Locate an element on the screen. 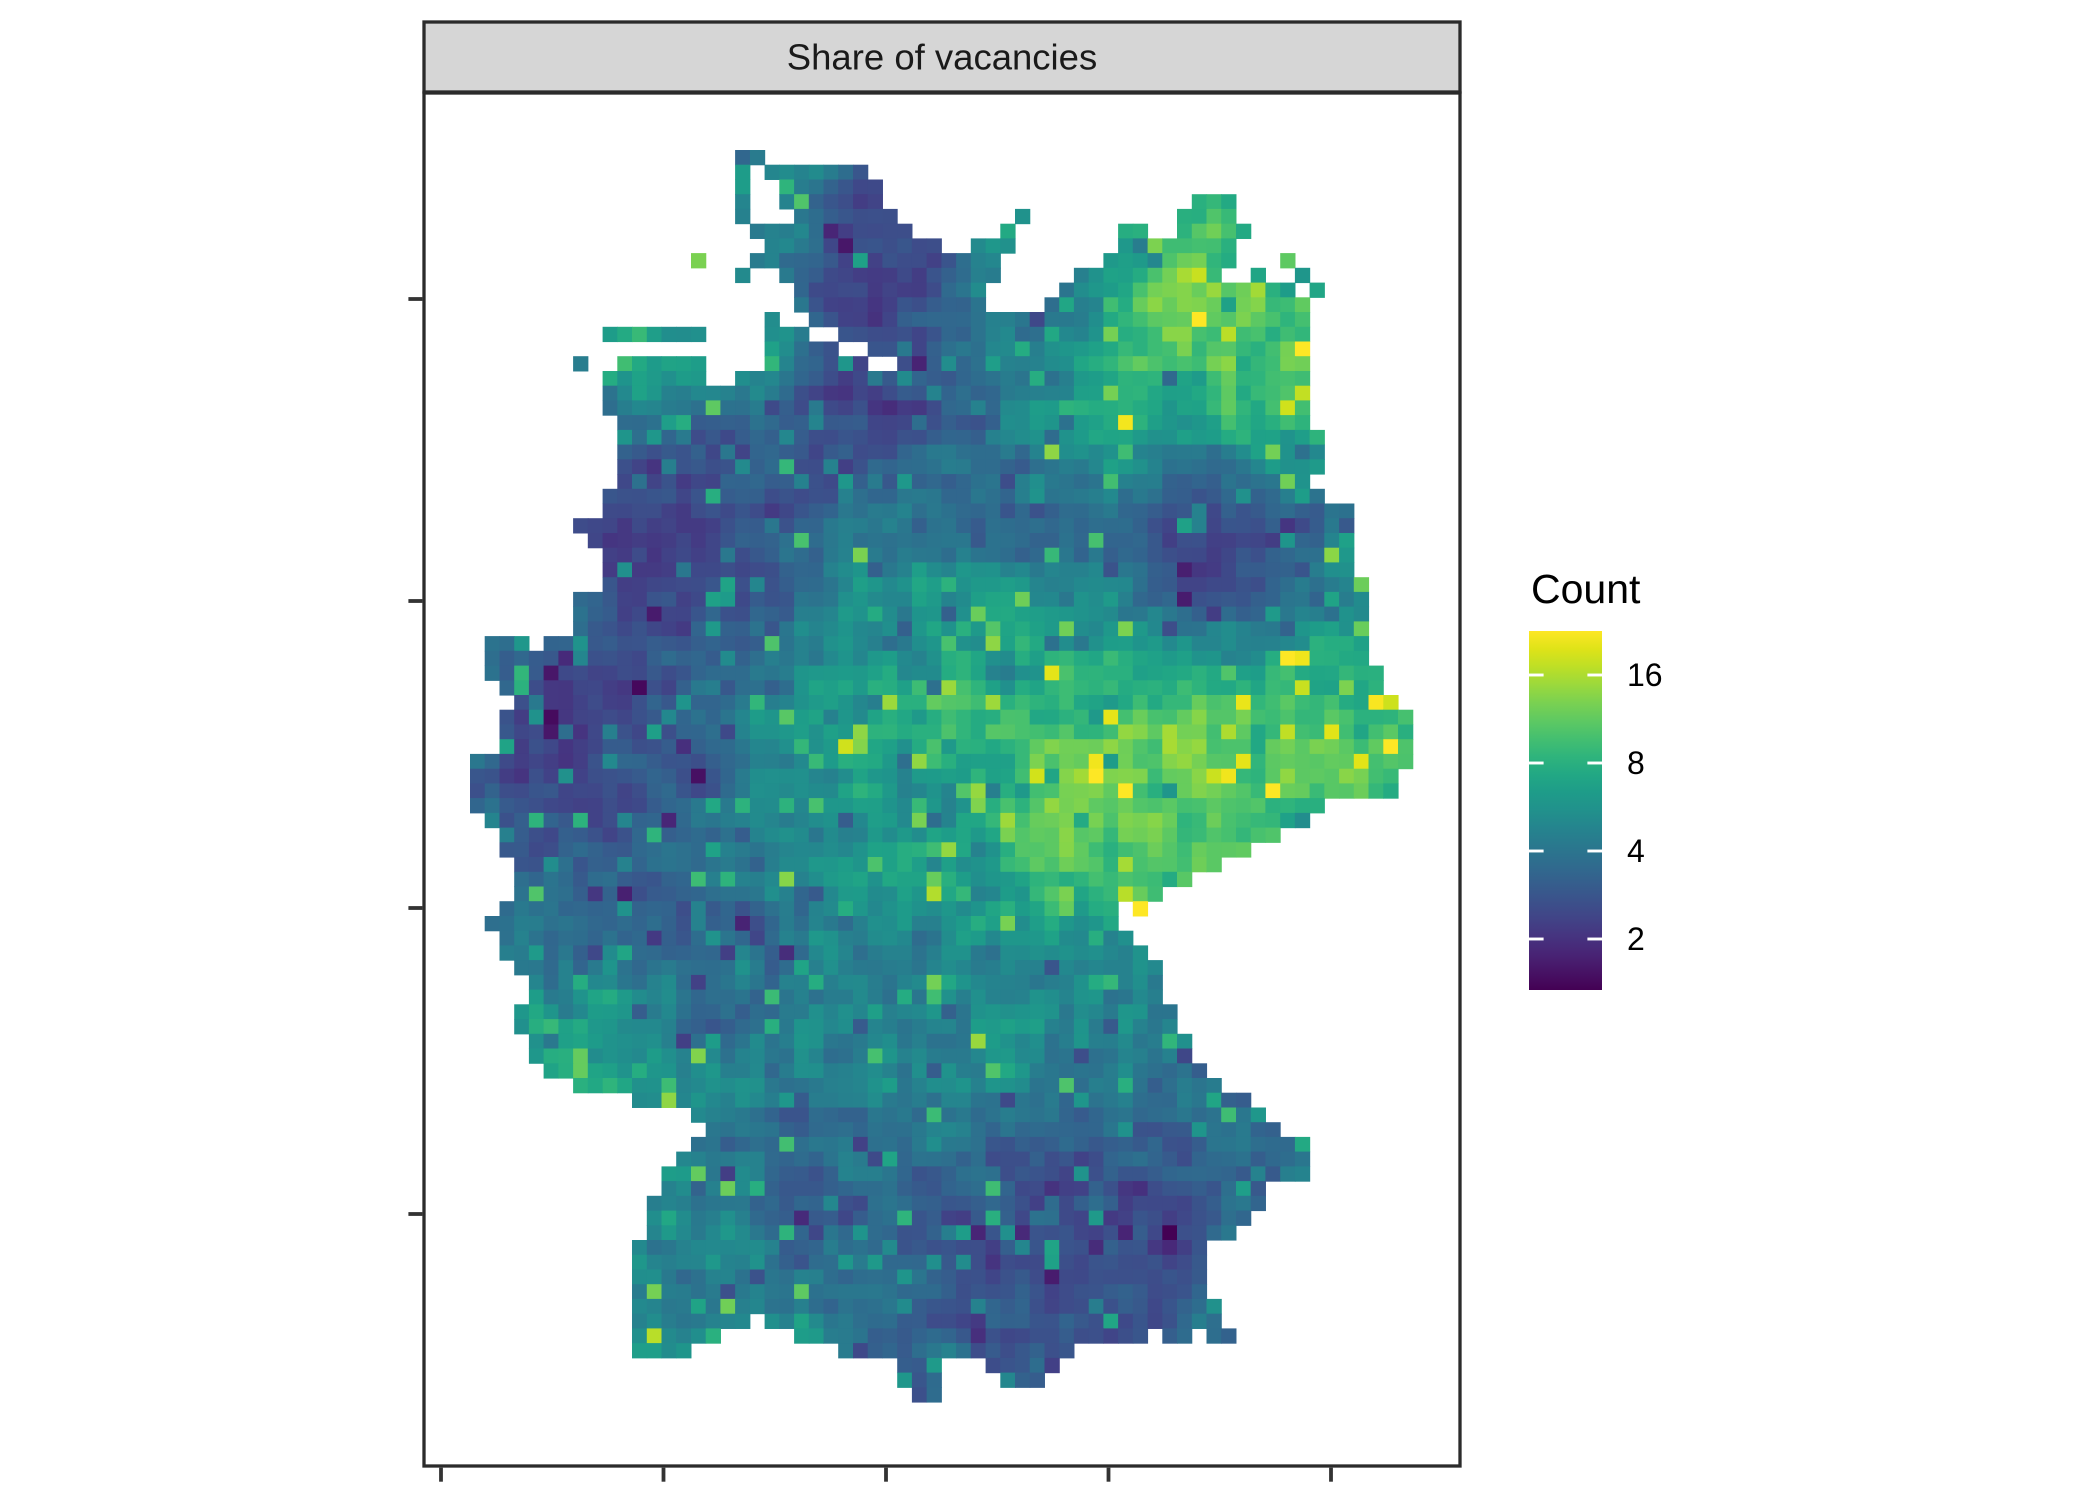 The height and width of the screenshot is (1500, 2100). svg-text: Share of vacancies is located at coordinates (942, 57).